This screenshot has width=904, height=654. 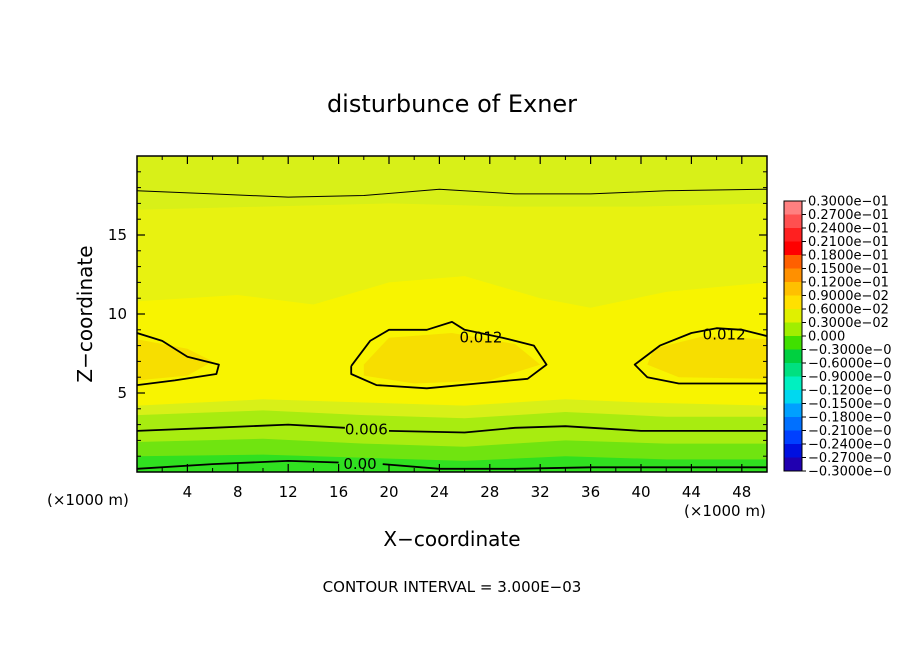 I want to click on x-tick-label: 36, so click(x=590, y=492).